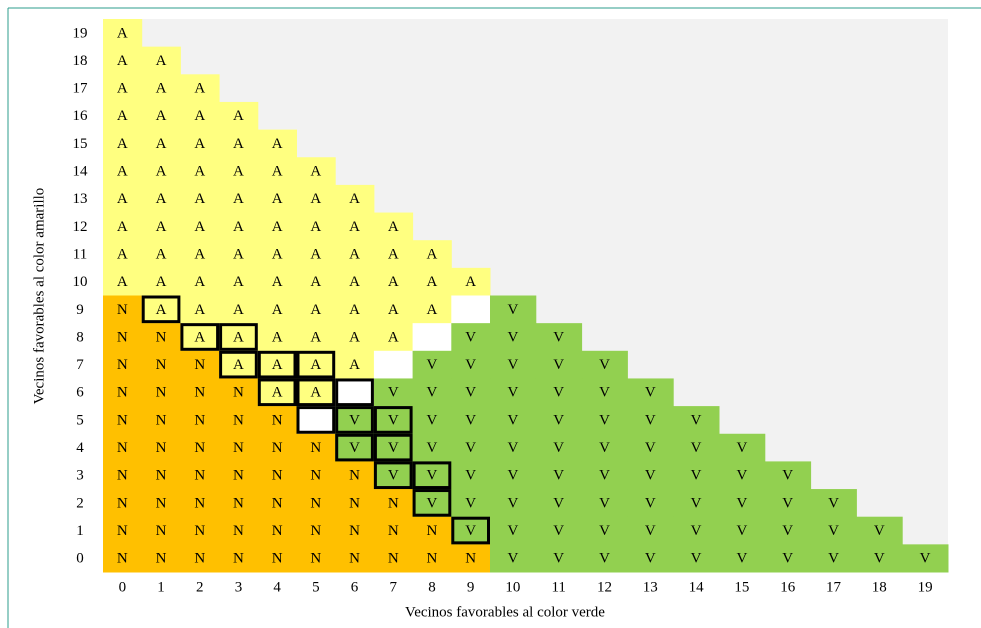  What do you see at coordinates (80, 531) in the screenshot?
I see `row-label: 1` at bounding box center [80, 531].